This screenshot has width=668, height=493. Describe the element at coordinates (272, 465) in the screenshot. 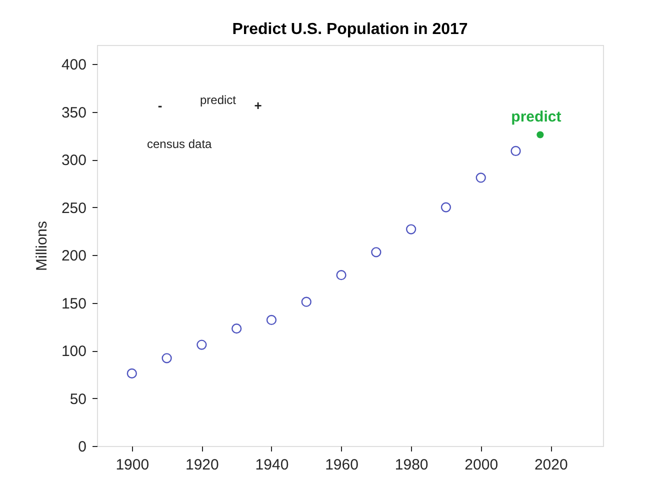

I see `x-tick-label: 1940` at that location.